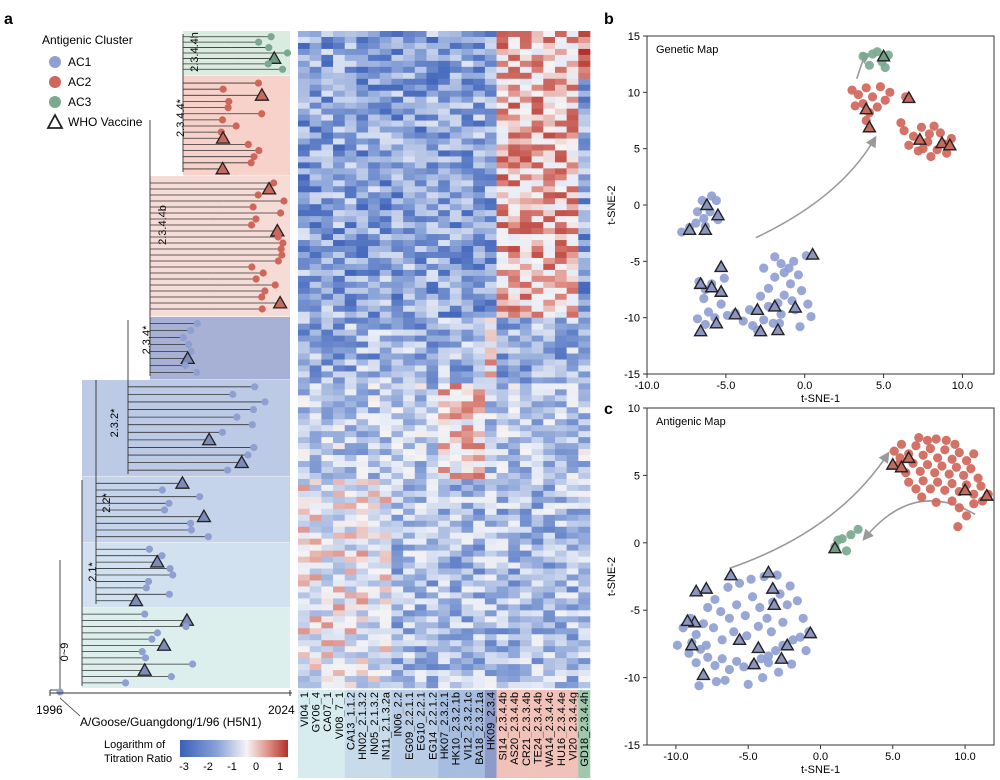 The image size is (1000, 780). I want to click on x-tick-label: -5.0, so click(748, 757).